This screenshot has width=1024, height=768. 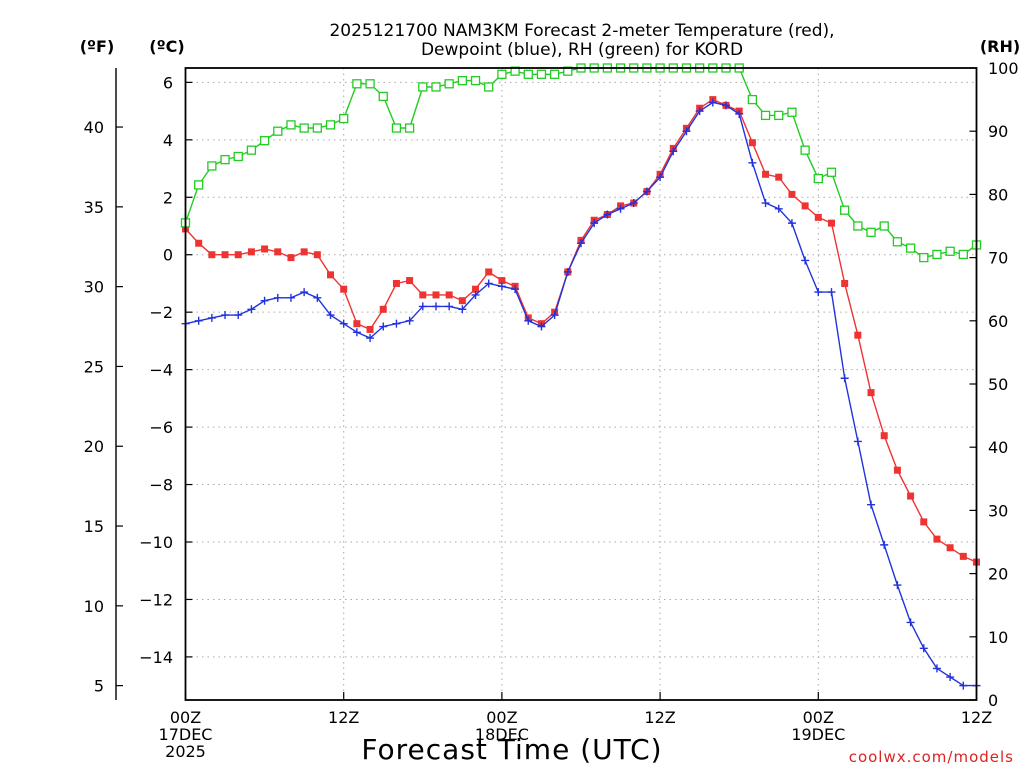 I want to click on rh-tick-label: 100, so click(x=1003, y=68).